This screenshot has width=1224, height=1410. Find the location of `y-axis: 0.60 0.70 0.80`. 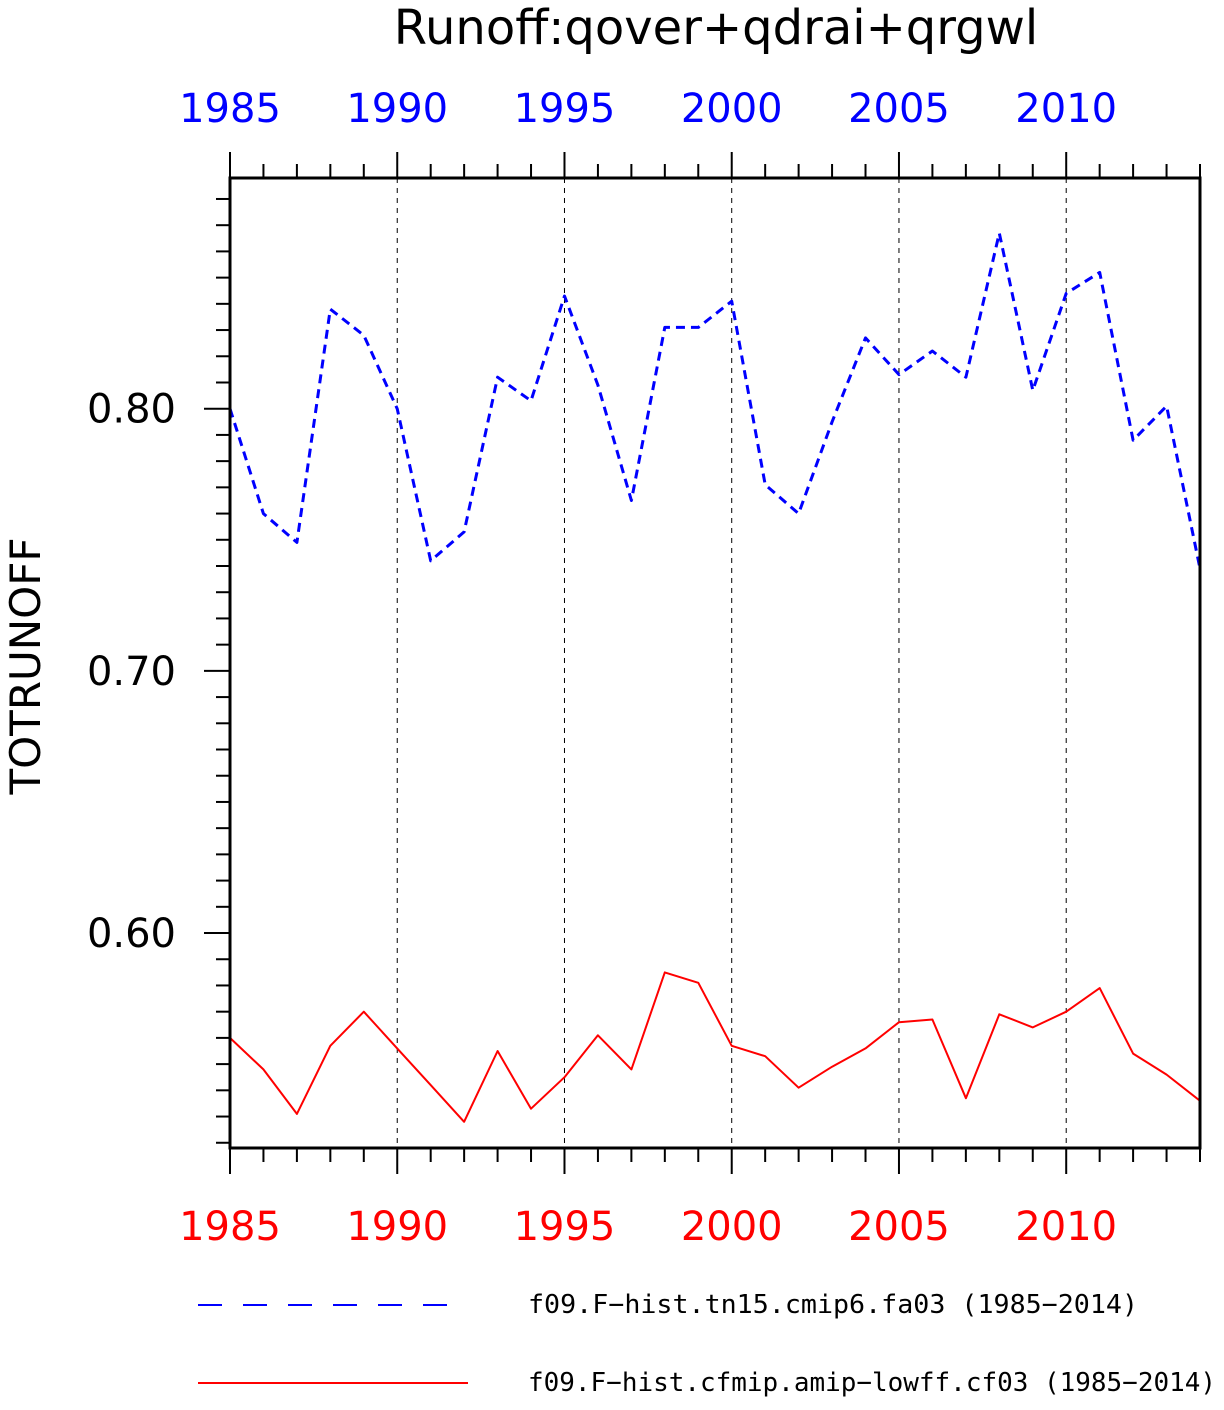

y-axis: 0.60 0.70 0.80 is located at coordinates (158, 670).